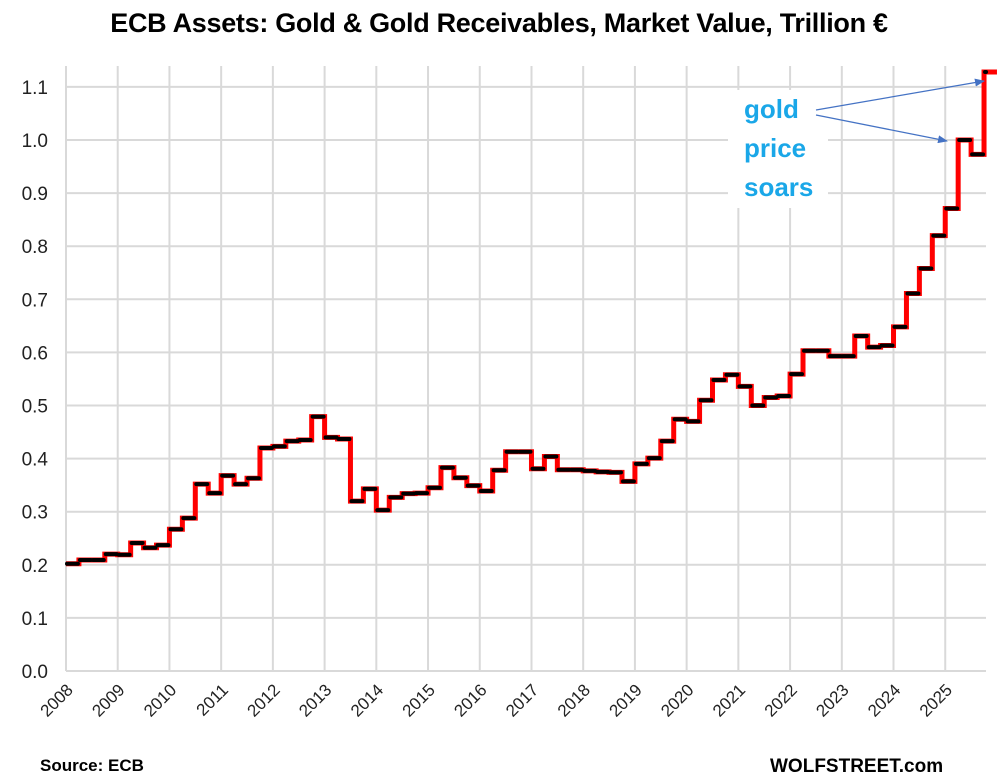  Describe the element at coordinates (522, 700) in the screenshot. I see `x-tick-label: 2017` at that location.